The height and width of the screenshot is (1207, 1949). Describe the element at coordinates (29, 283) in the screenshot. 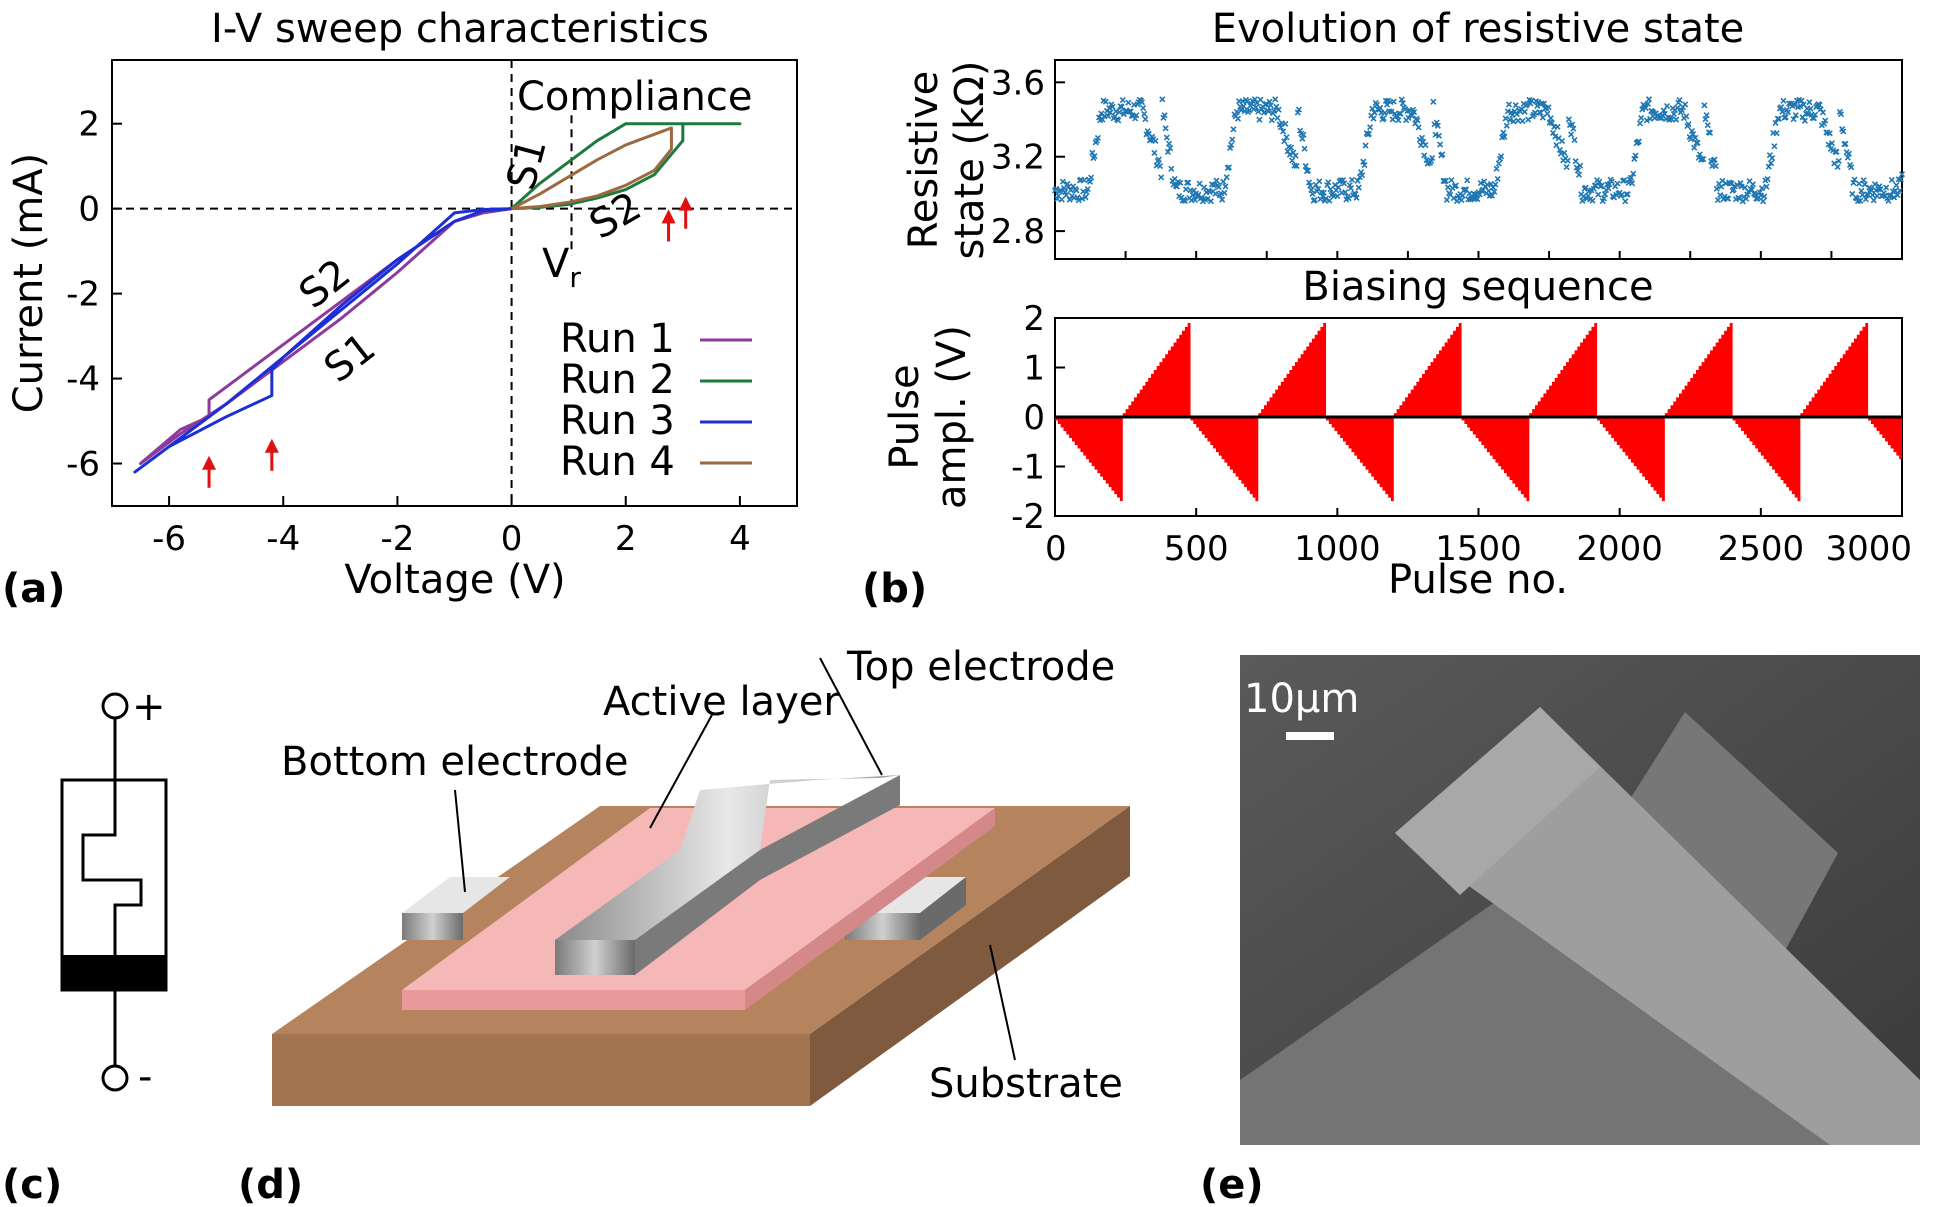

I see `iv-ylabel: Current (mA)` at that location.